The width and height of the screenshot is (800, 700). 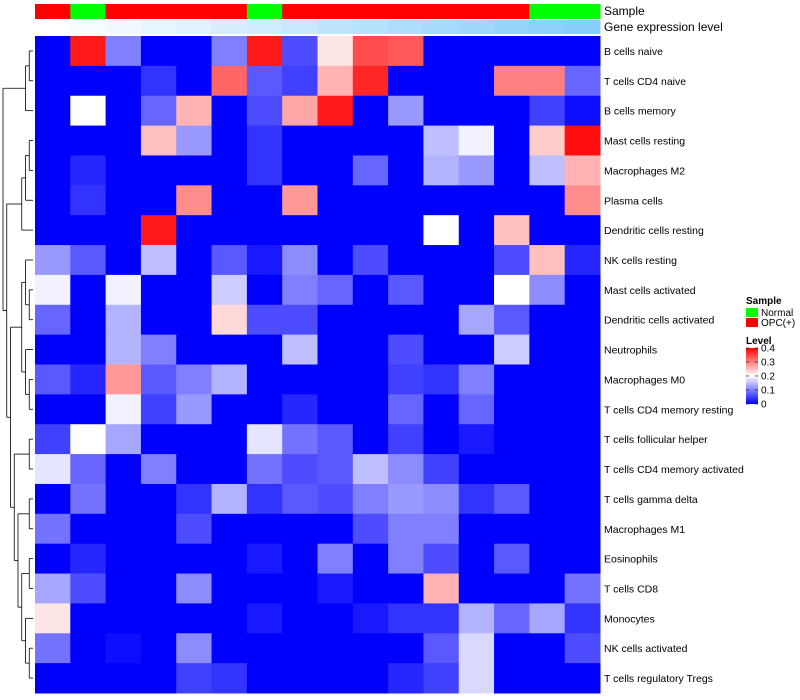 What do you see at coordinates (17, 364) in the screenshot?
I see `row-dendrogram` at bounding box center [17, 364].